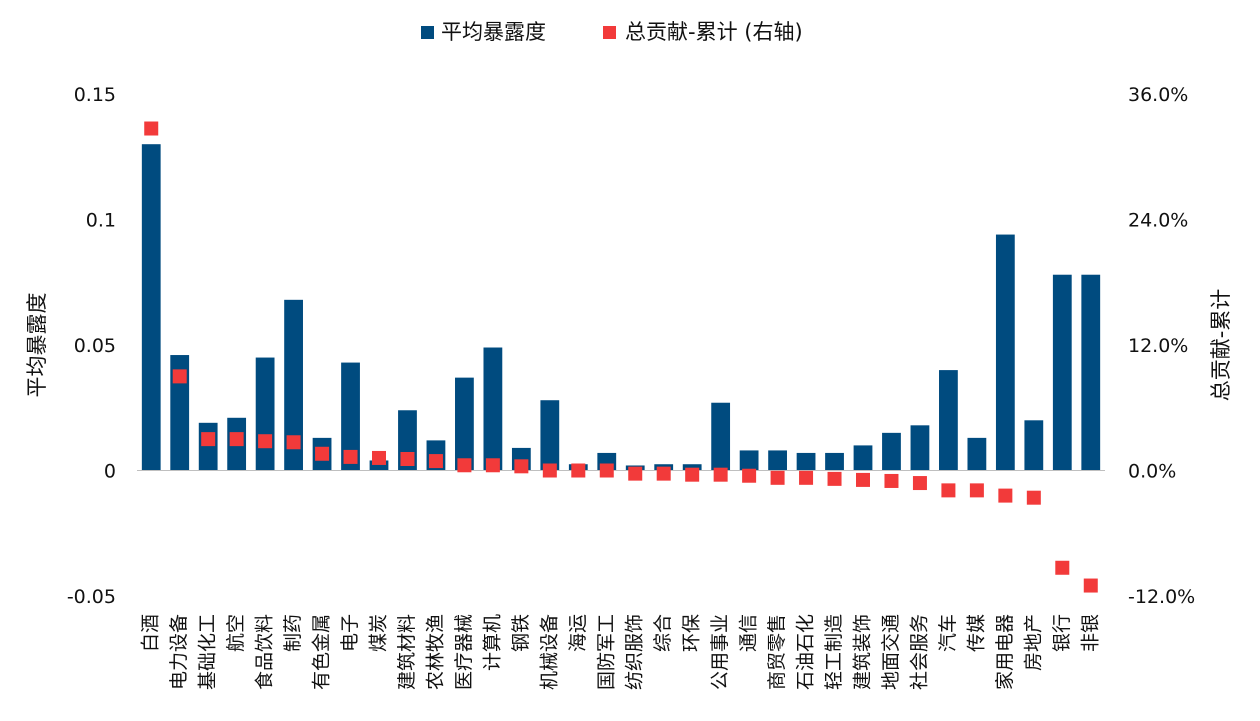 This screenshot has width=1260, height=721. What do you see at coordinates (493, 32) in the screenshot?
I see `legend-label-1: 平均暴露度` at bounding box center [493, 32].